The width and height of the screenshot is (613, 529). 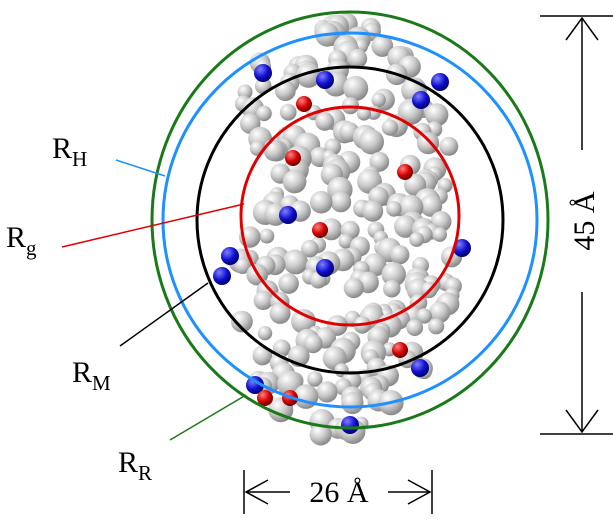 I want to click on height-dimension: 45 Å, so click(x=576, y=225).